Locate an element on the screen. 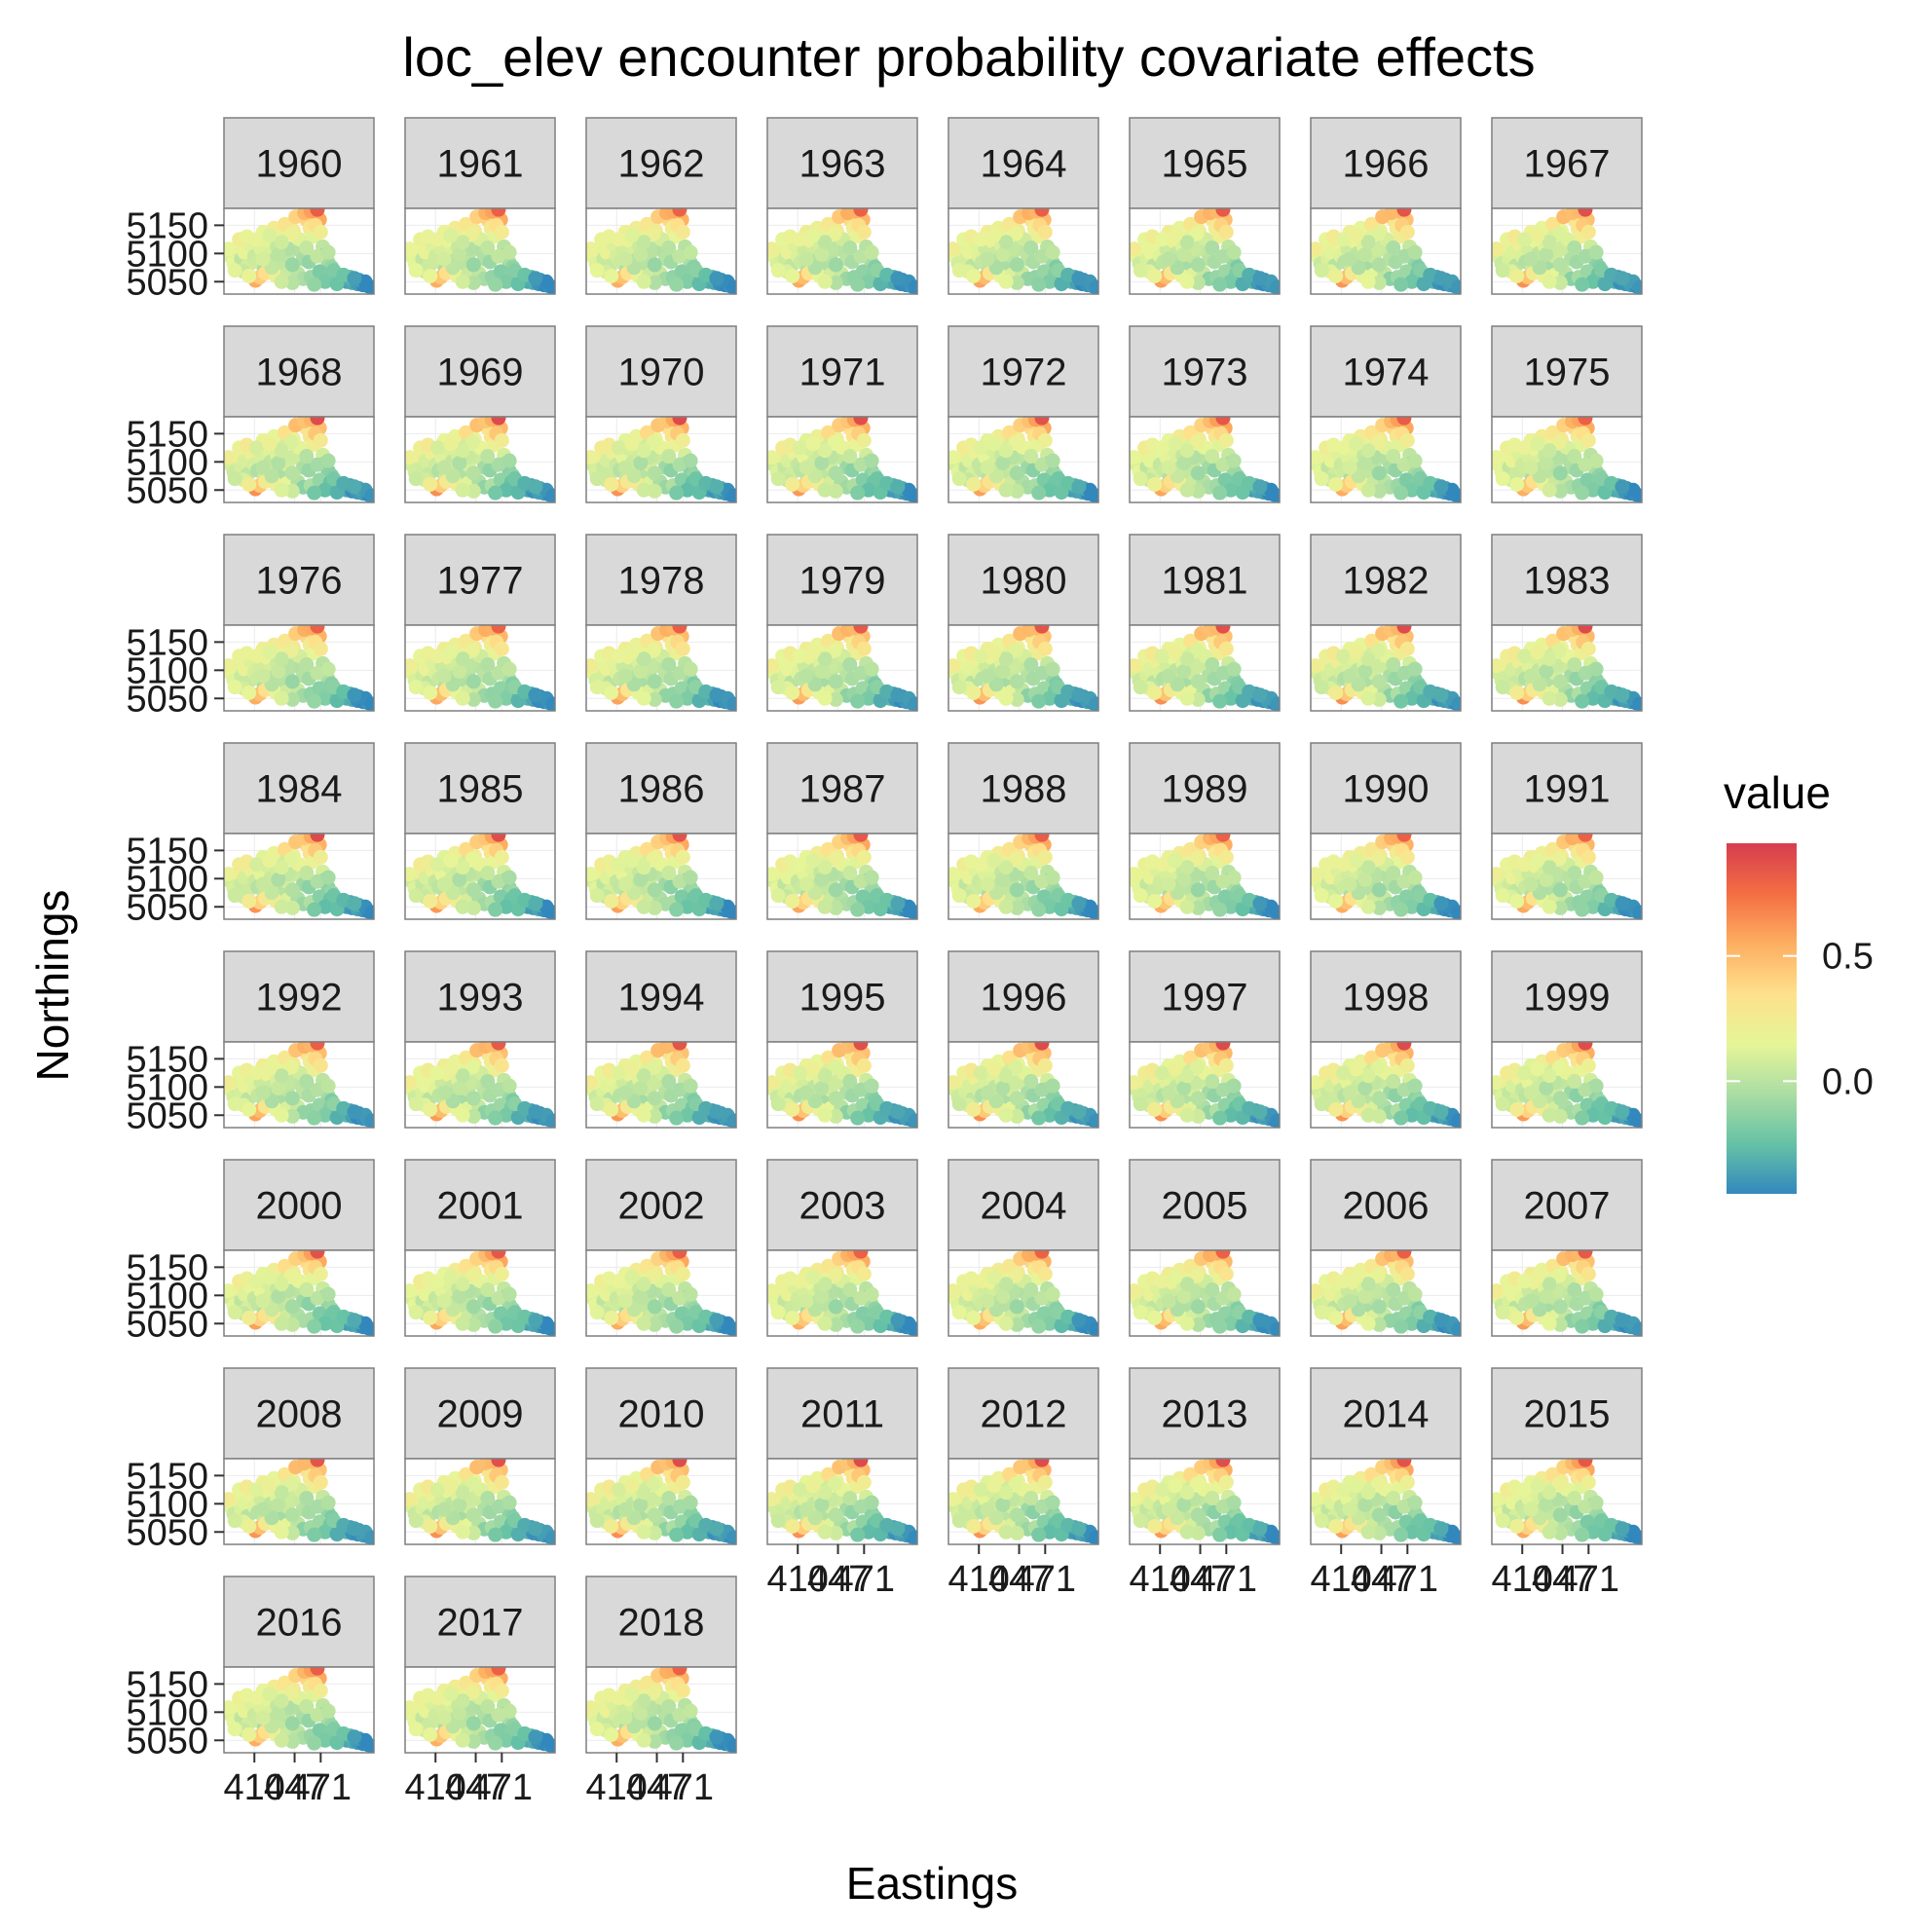  facet-strip-label: 2002 is located at coordinates (661, 1206).